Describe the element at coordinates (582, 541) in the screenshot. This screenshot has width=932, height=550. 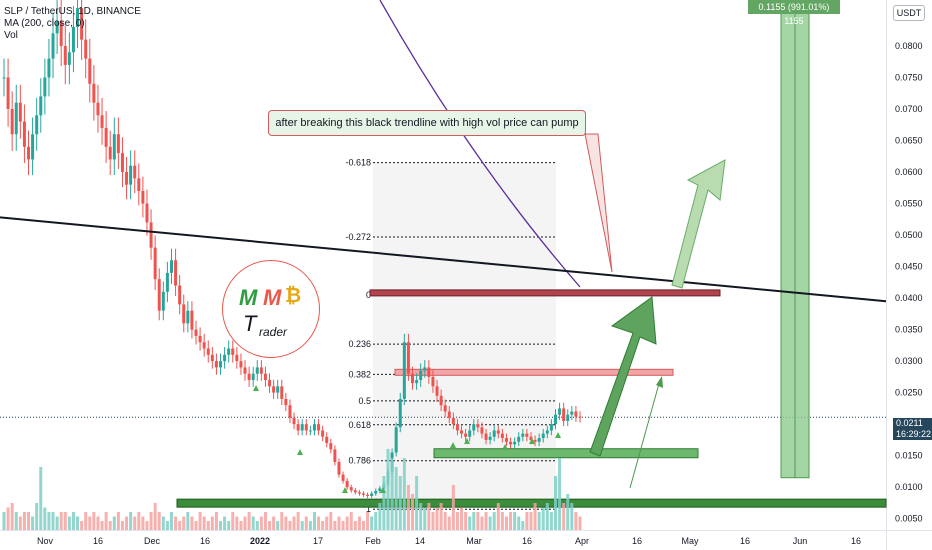
I see `x-tick-label: Apr` at that location.